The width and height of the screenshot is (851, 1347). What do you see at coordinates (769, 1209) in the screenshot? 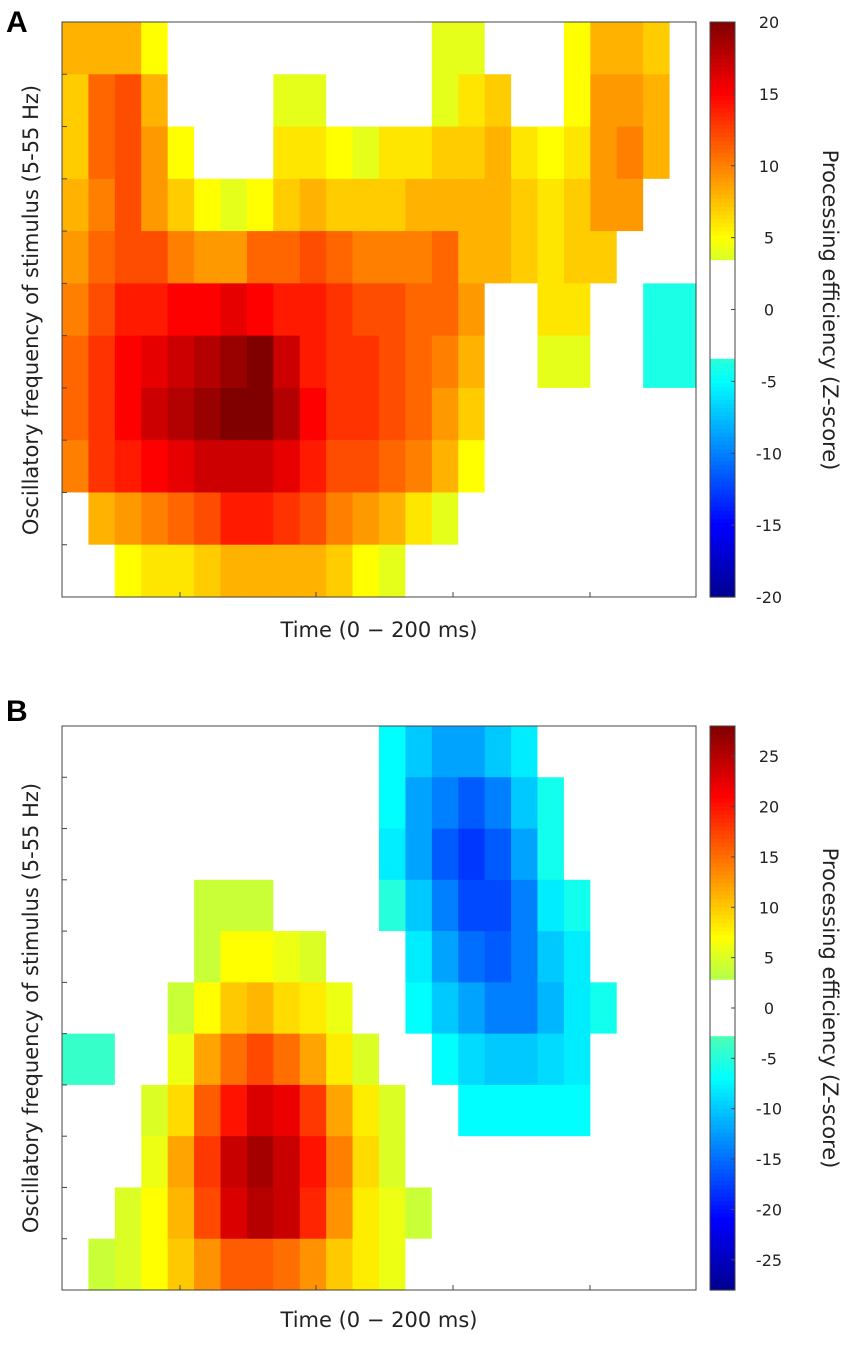
I see `colorbar-tick-label: -20` at bounding box center [769, 1209].